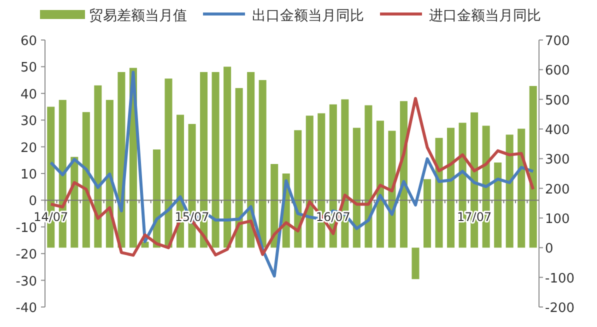  Describe the element at coordinates (192, 217) in the screenshot. I see `x-tick-label: 15/07` at that location.